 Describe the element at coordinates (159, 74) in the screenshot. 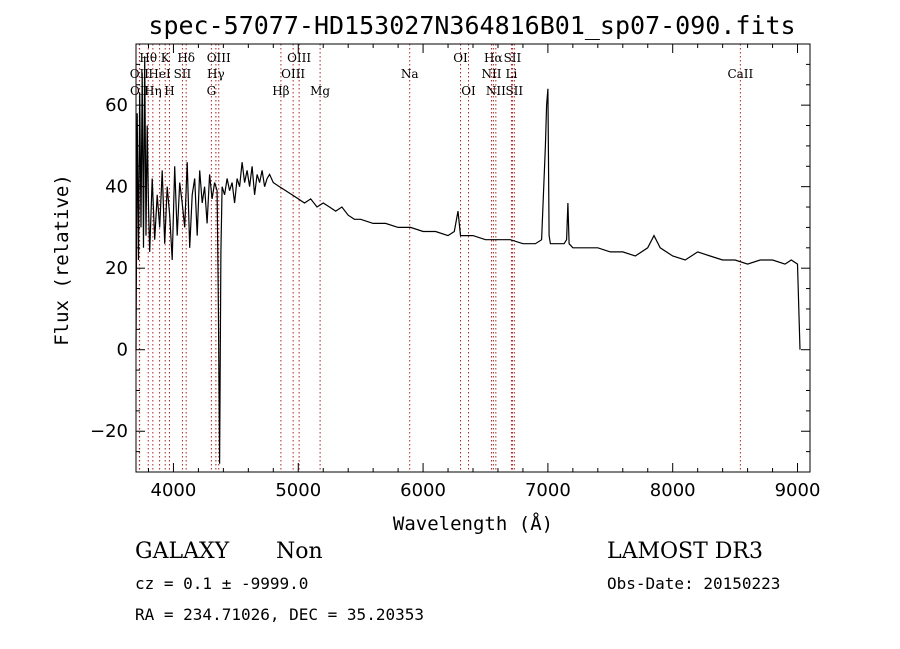

I see `line-label-4: HeI` at that location.